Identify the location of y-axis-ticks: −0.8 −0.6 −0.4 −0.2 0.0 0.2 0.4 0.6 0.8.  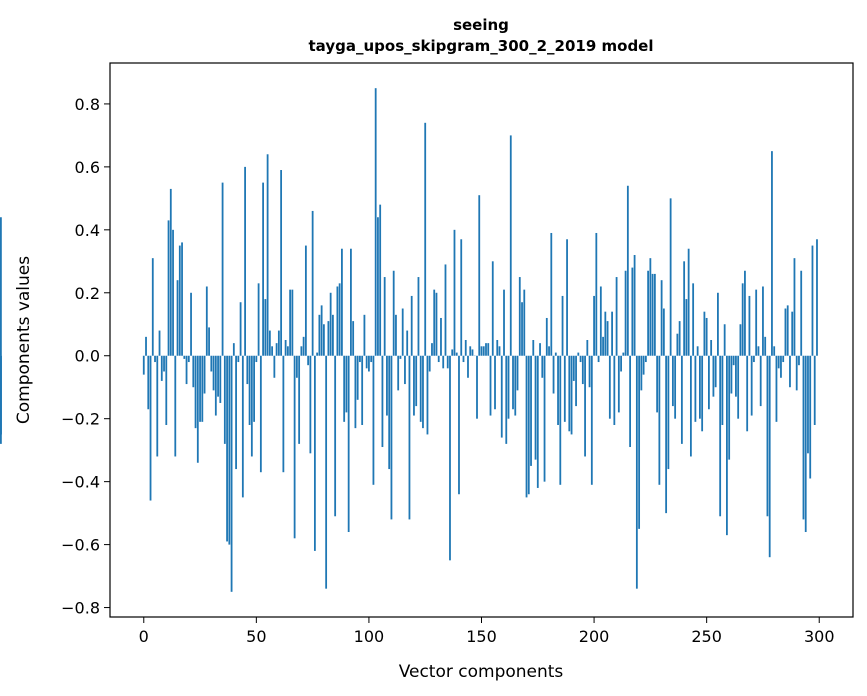
(85, 356).